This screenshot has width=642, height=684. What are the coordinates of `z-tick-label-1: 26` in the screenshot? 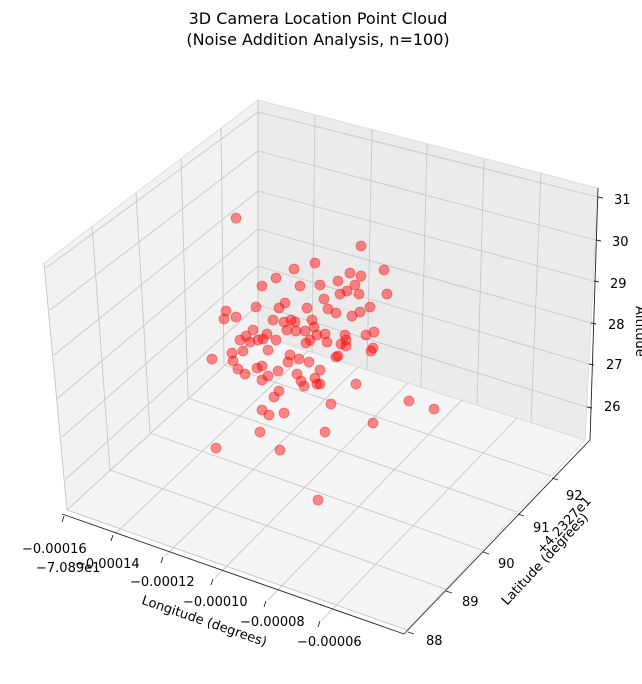 It's located at (612, 407).